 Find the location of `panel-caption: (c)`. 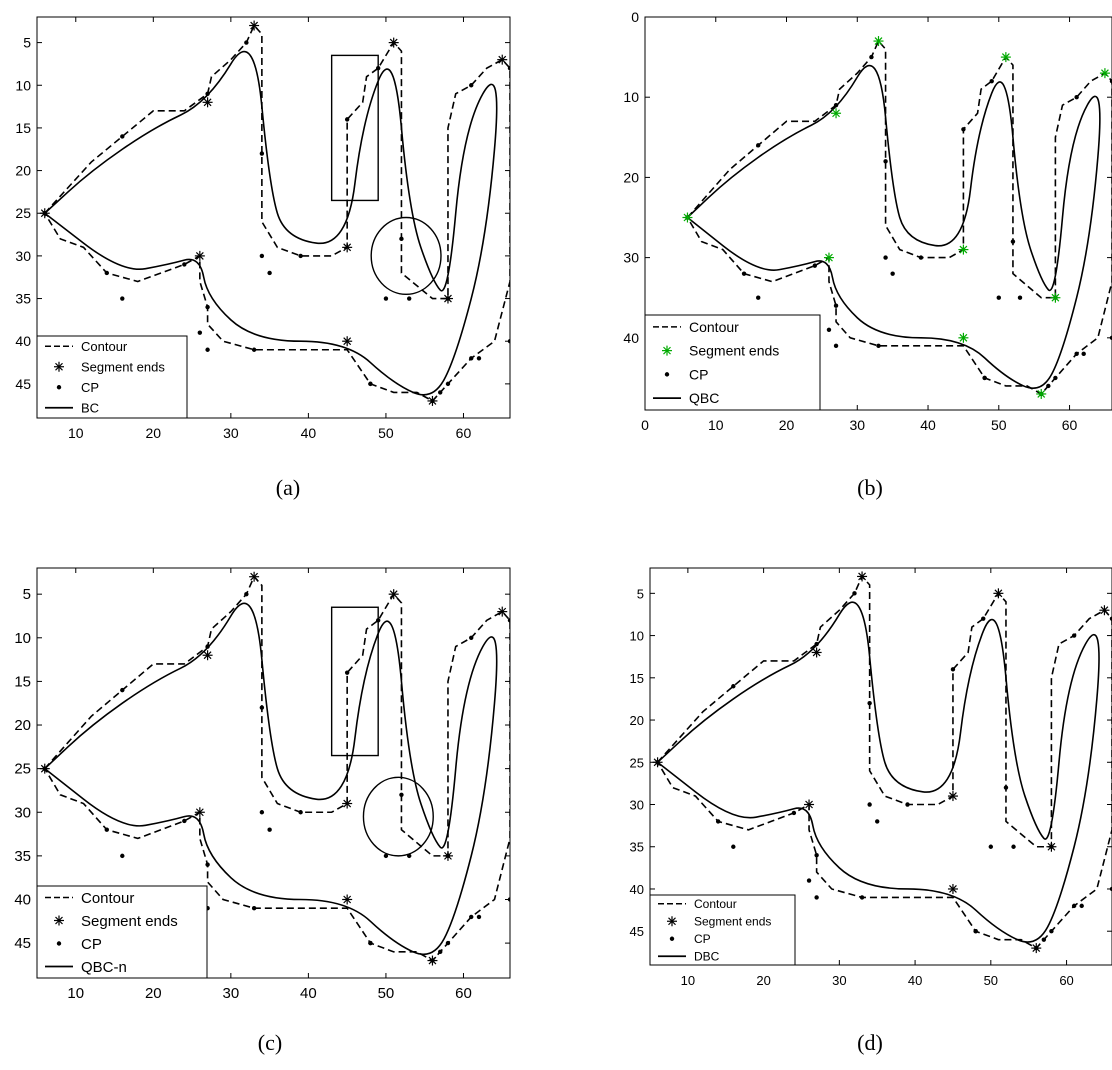

panel-caption: (c) is located at coordinates (270, 1042).